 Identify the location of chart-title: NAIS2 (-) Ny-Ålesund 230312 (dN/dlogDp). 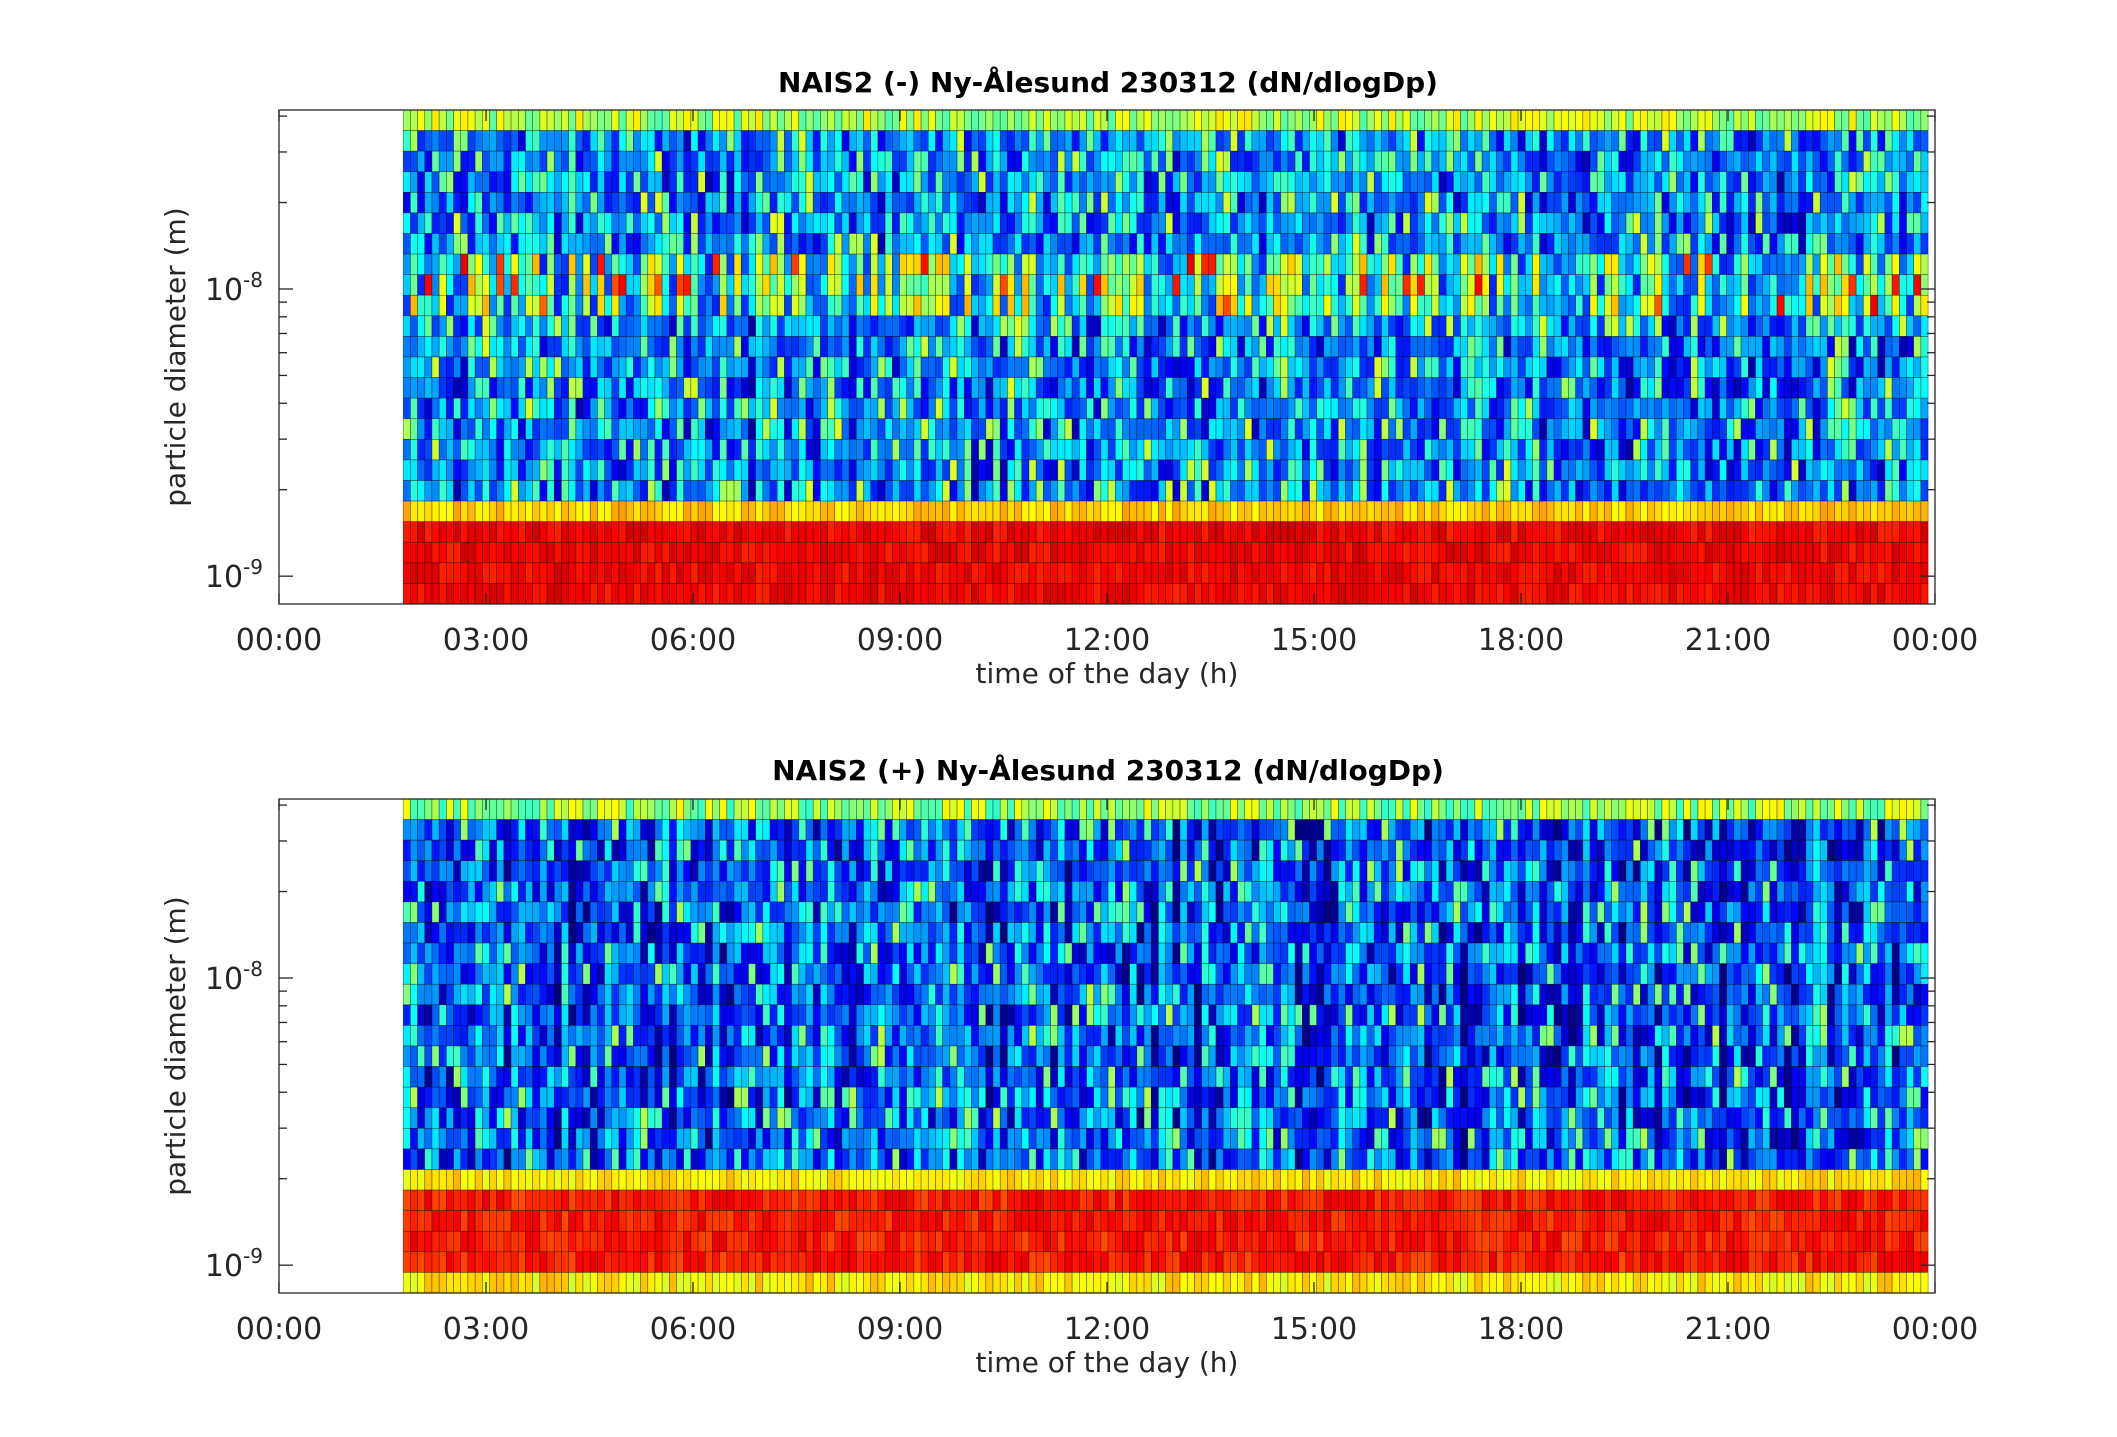
(1108, 82).